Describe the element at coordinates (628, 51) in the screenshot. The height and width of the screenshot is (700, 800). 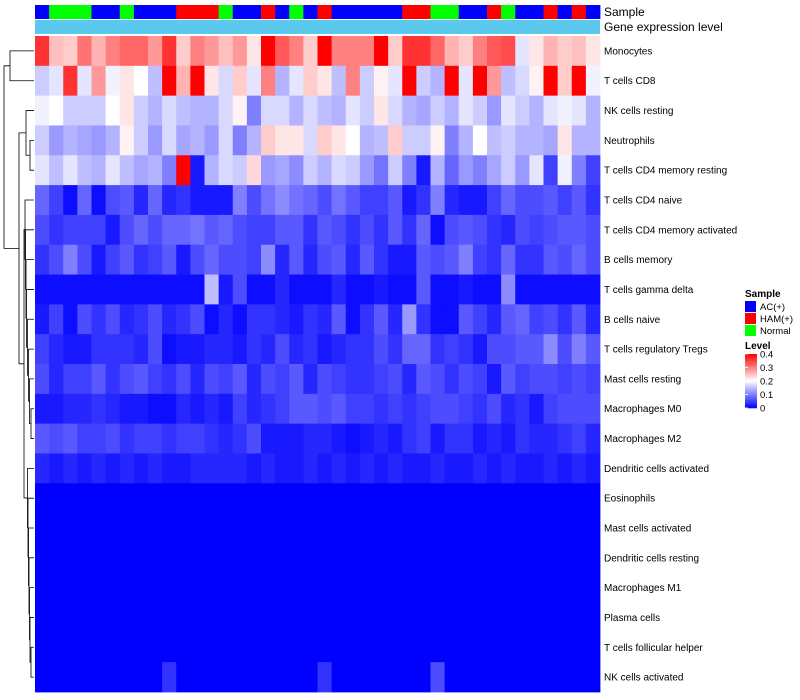
I see `row-label: Monocytes` at that location.